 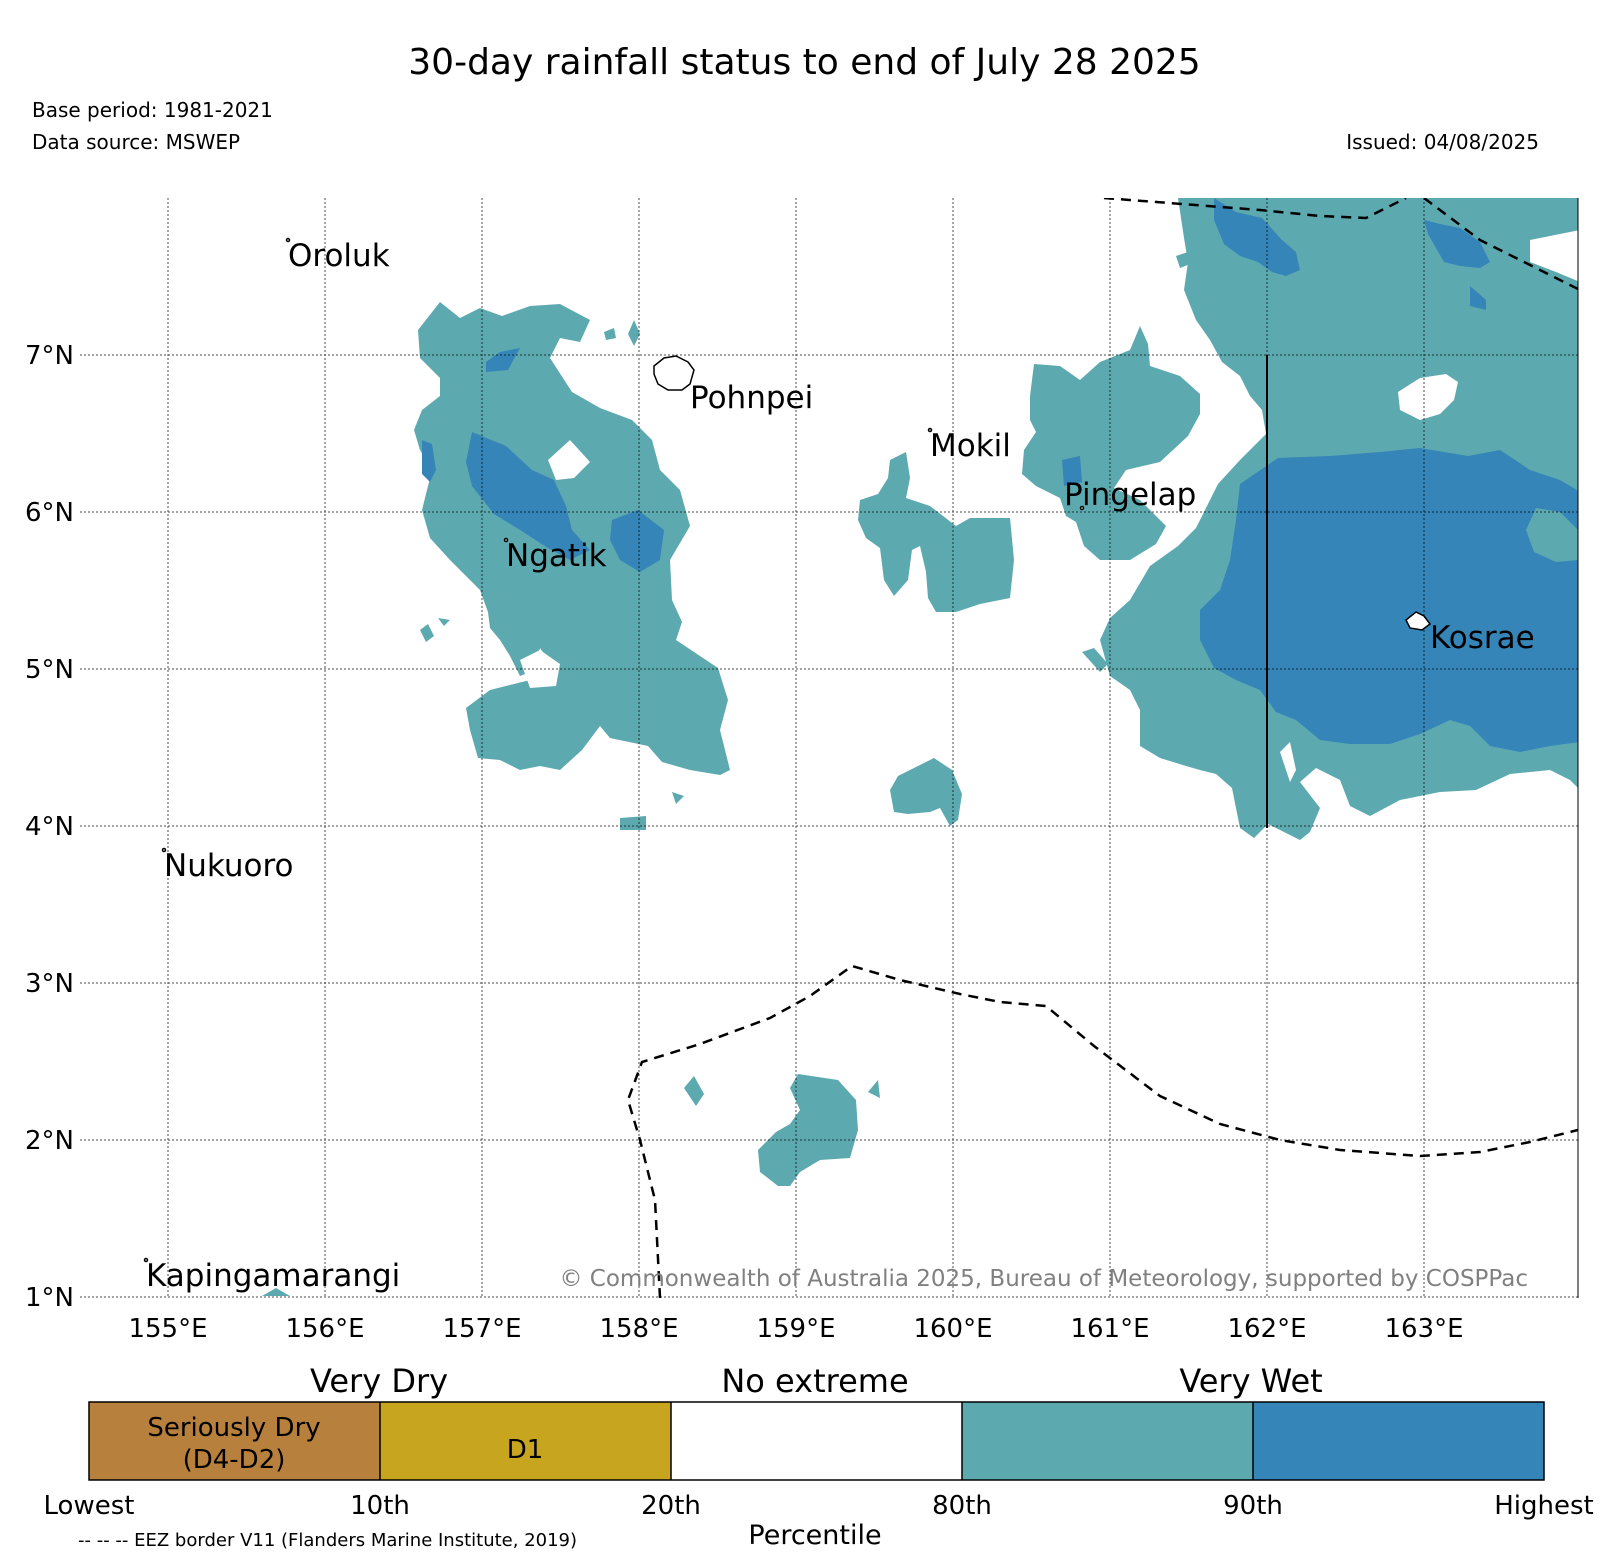 I want to click on region-very-wet-mokil, so click(x=936, y=532).